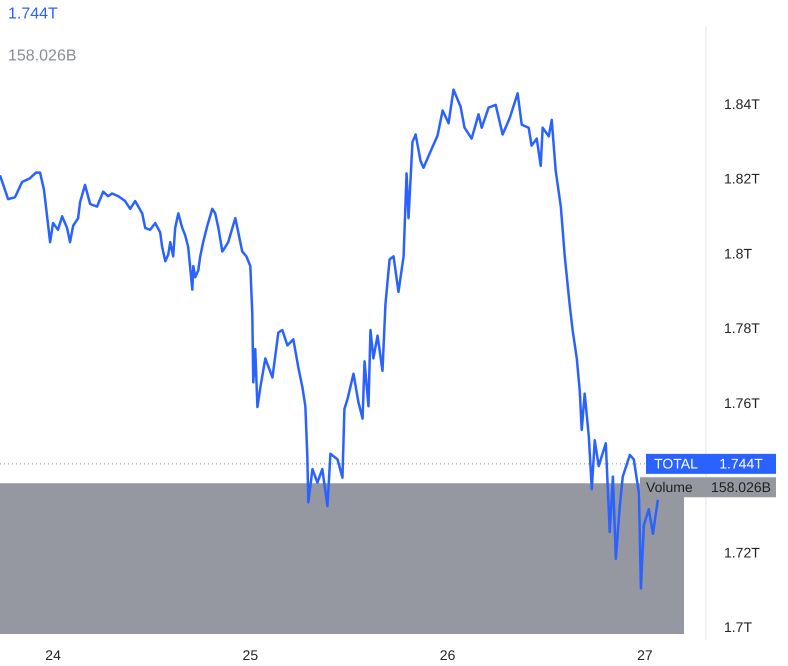 This screenshot has height=666, width=788. Describe the element at coordinates (669, 487) in the screenshot. I see `band-label: Volume` at that location.